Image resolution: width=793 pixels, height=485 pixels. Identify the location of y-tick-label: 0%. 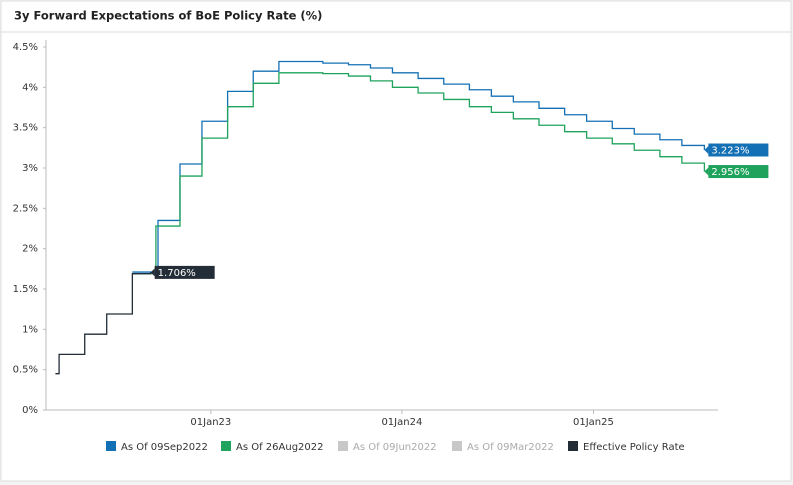
(30, 410).